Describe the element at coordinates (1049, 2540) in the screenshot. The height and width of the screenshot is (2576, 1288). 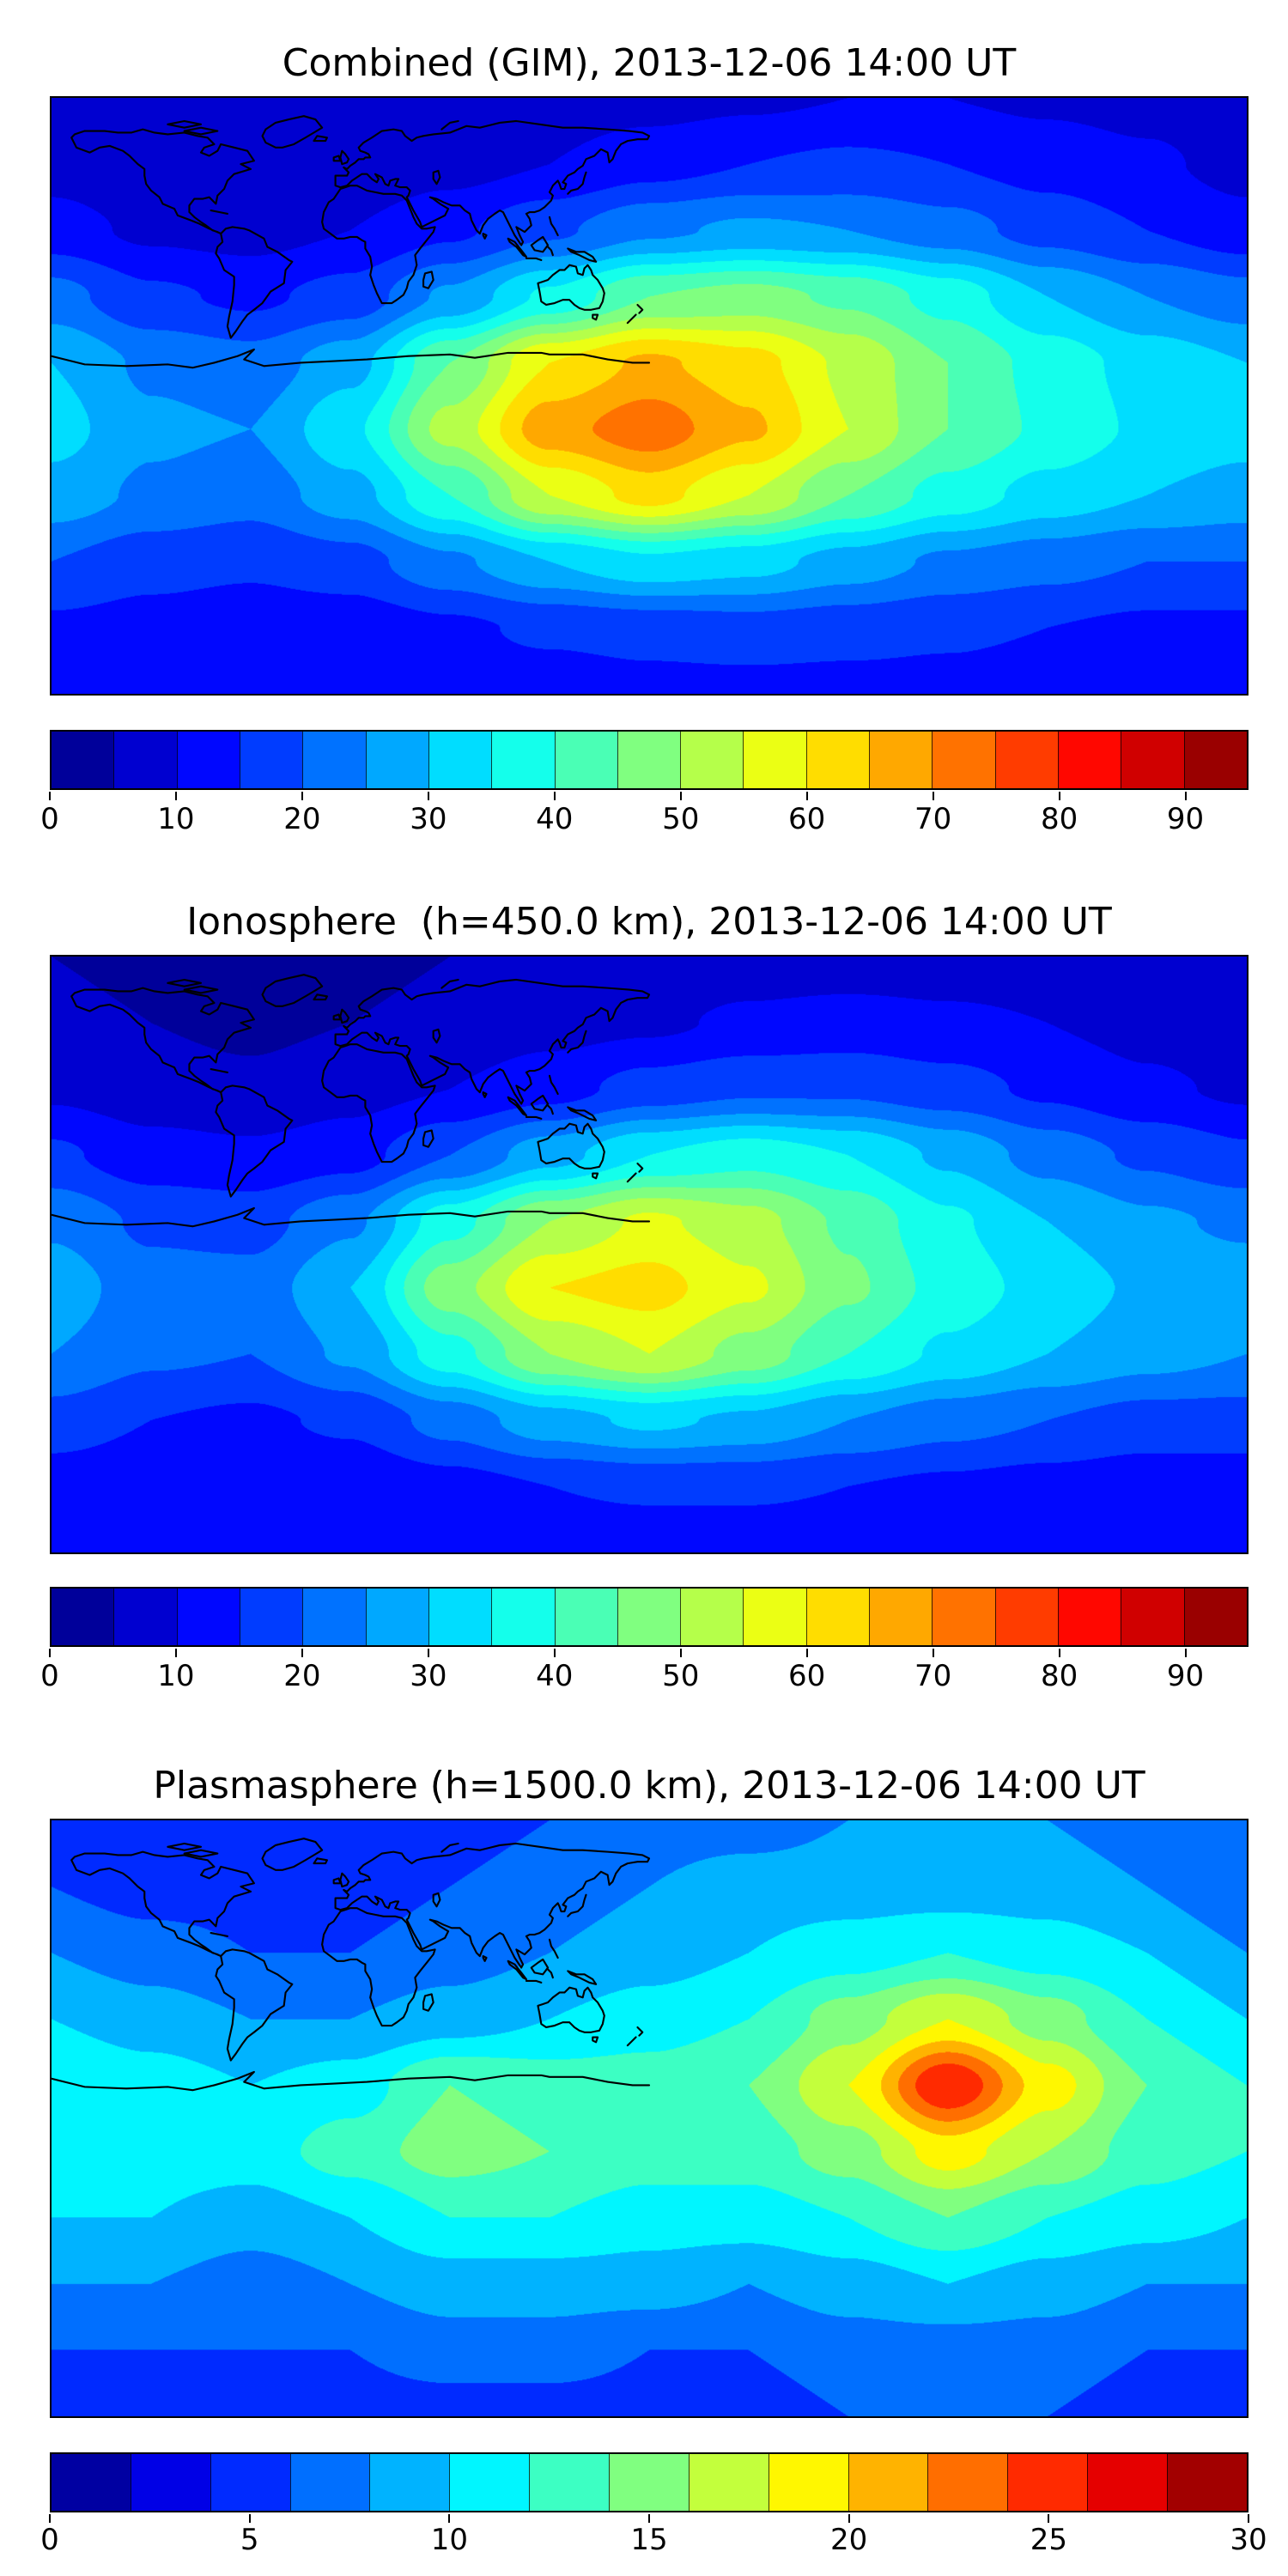
I see `colorbar-tick-label: 25` at that location.